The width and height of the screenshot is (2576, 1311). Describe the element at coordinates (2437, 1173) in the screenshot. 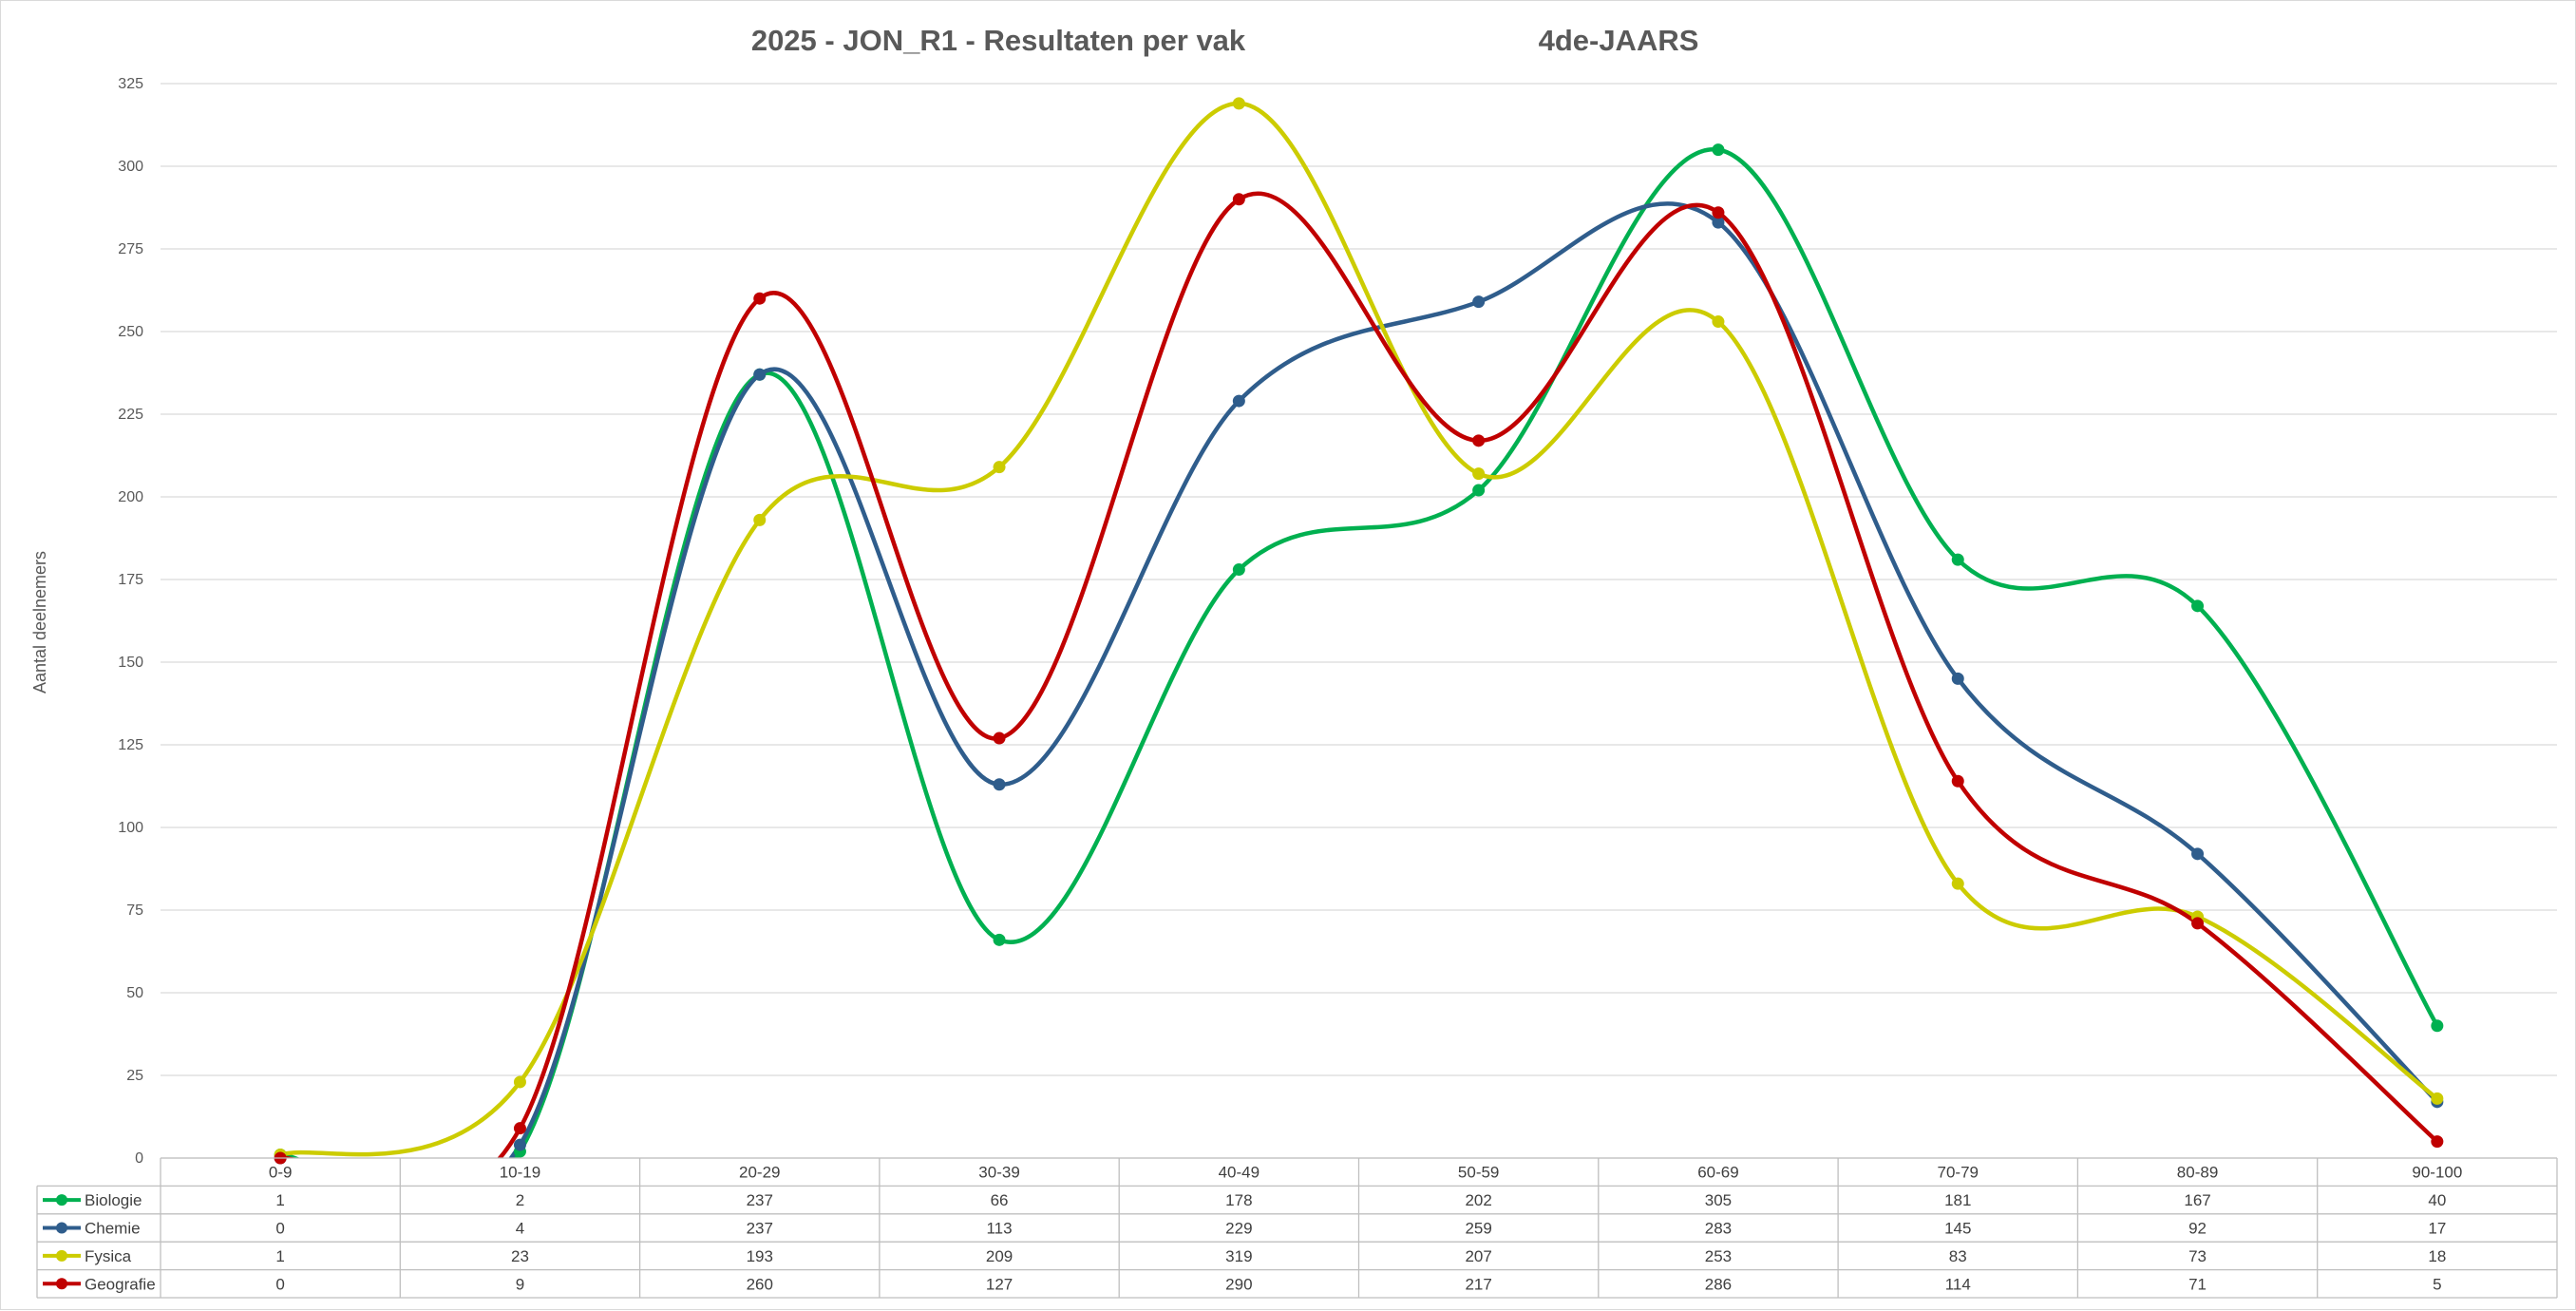

I see `x-tick-label: 90-100` at that location.